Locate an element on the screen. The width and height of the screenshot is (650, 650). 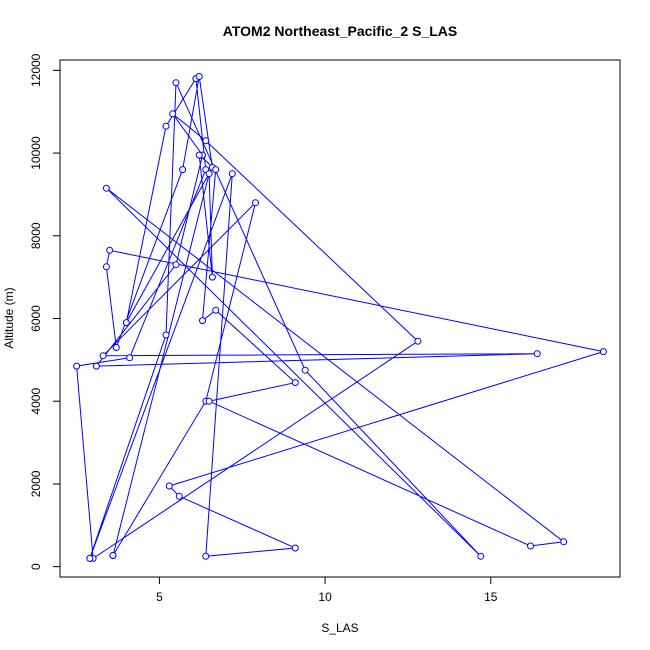
x-axis: 5 10 15 is located at coordinates (327, 590).